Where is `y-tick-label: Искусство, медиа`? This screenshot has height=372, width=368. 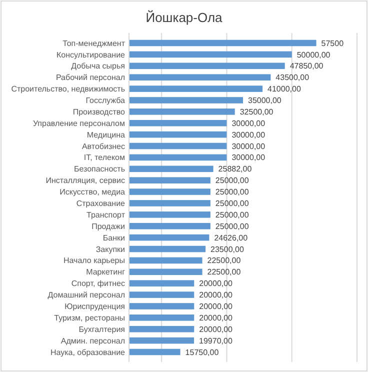 y-tick-label: Искусство, медиа is located at coordinates (93, 192).